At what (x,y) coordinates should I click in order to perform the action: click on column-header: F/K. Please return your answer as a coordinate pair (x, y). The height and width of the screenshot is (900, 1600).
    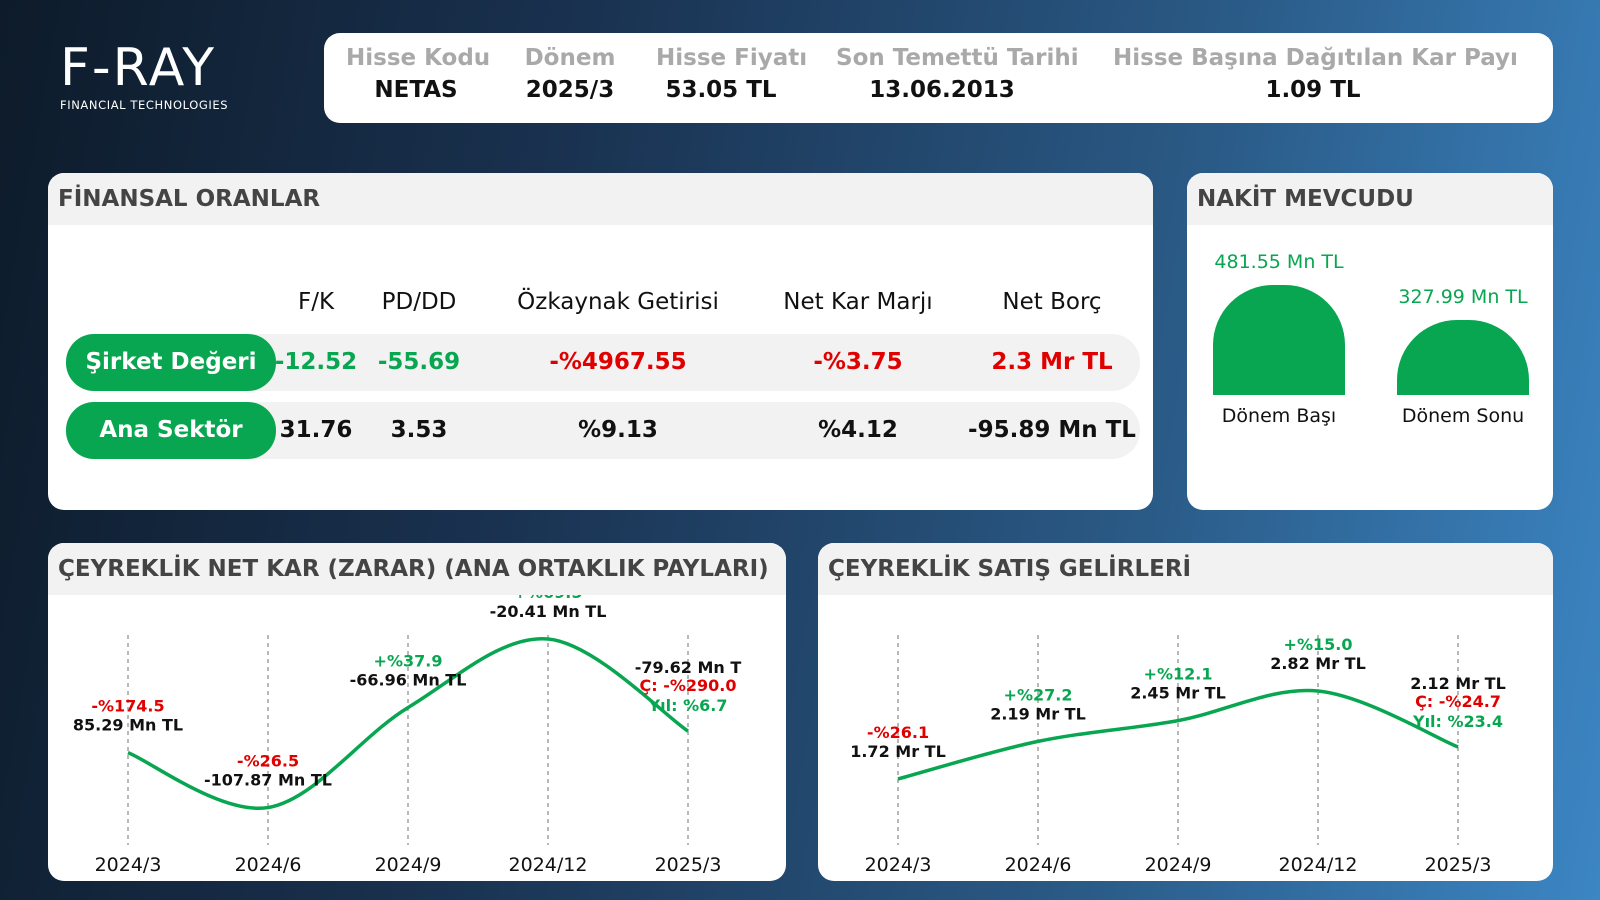
    Looking at the image, I should click on (316, 302).